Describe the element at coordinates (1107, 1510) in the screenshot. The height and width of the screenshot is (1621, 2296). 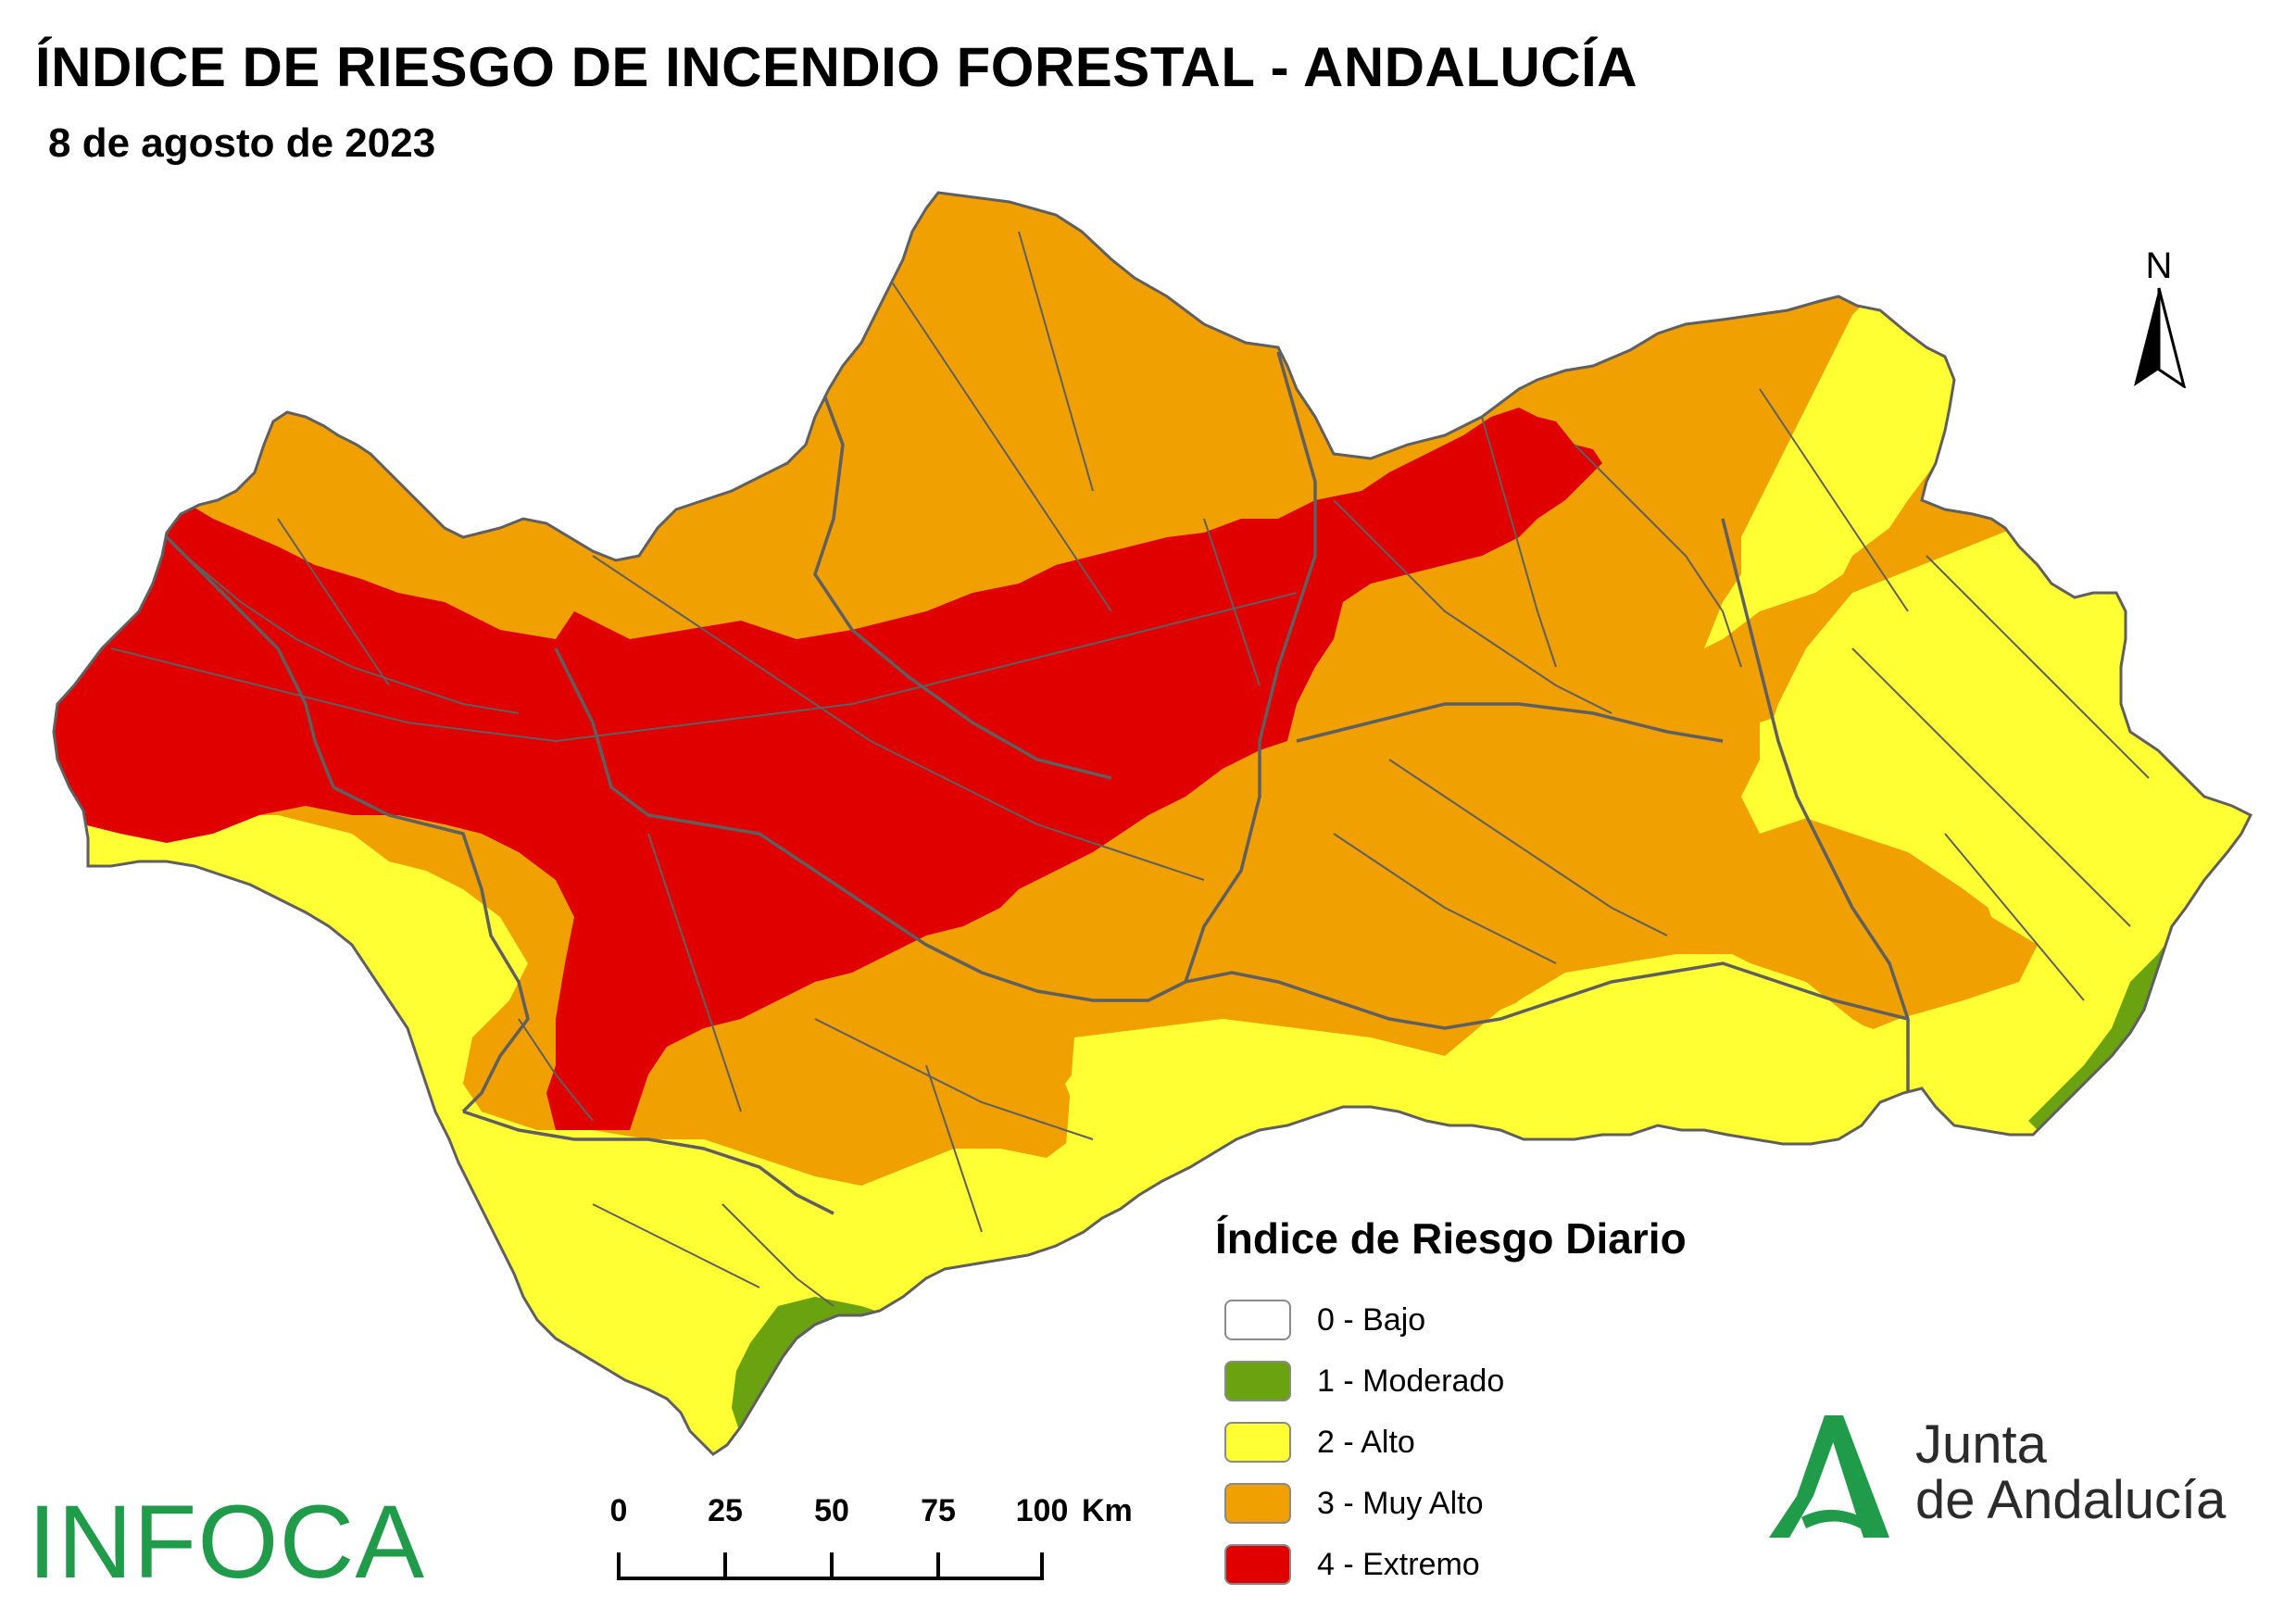
I see `scale-unit: Km` at that location.